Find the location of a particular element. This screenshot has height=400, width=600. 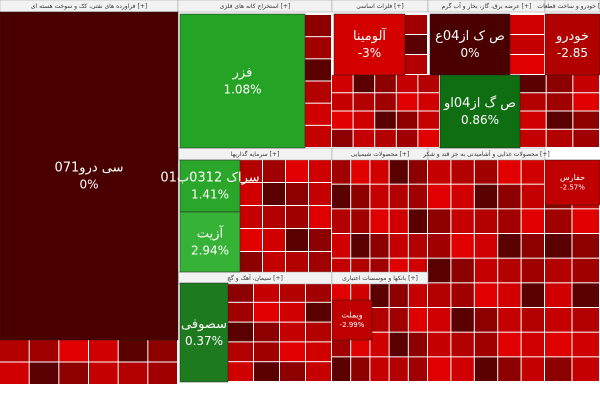

tile-label: ویملت is located at coordinates (351, 315).